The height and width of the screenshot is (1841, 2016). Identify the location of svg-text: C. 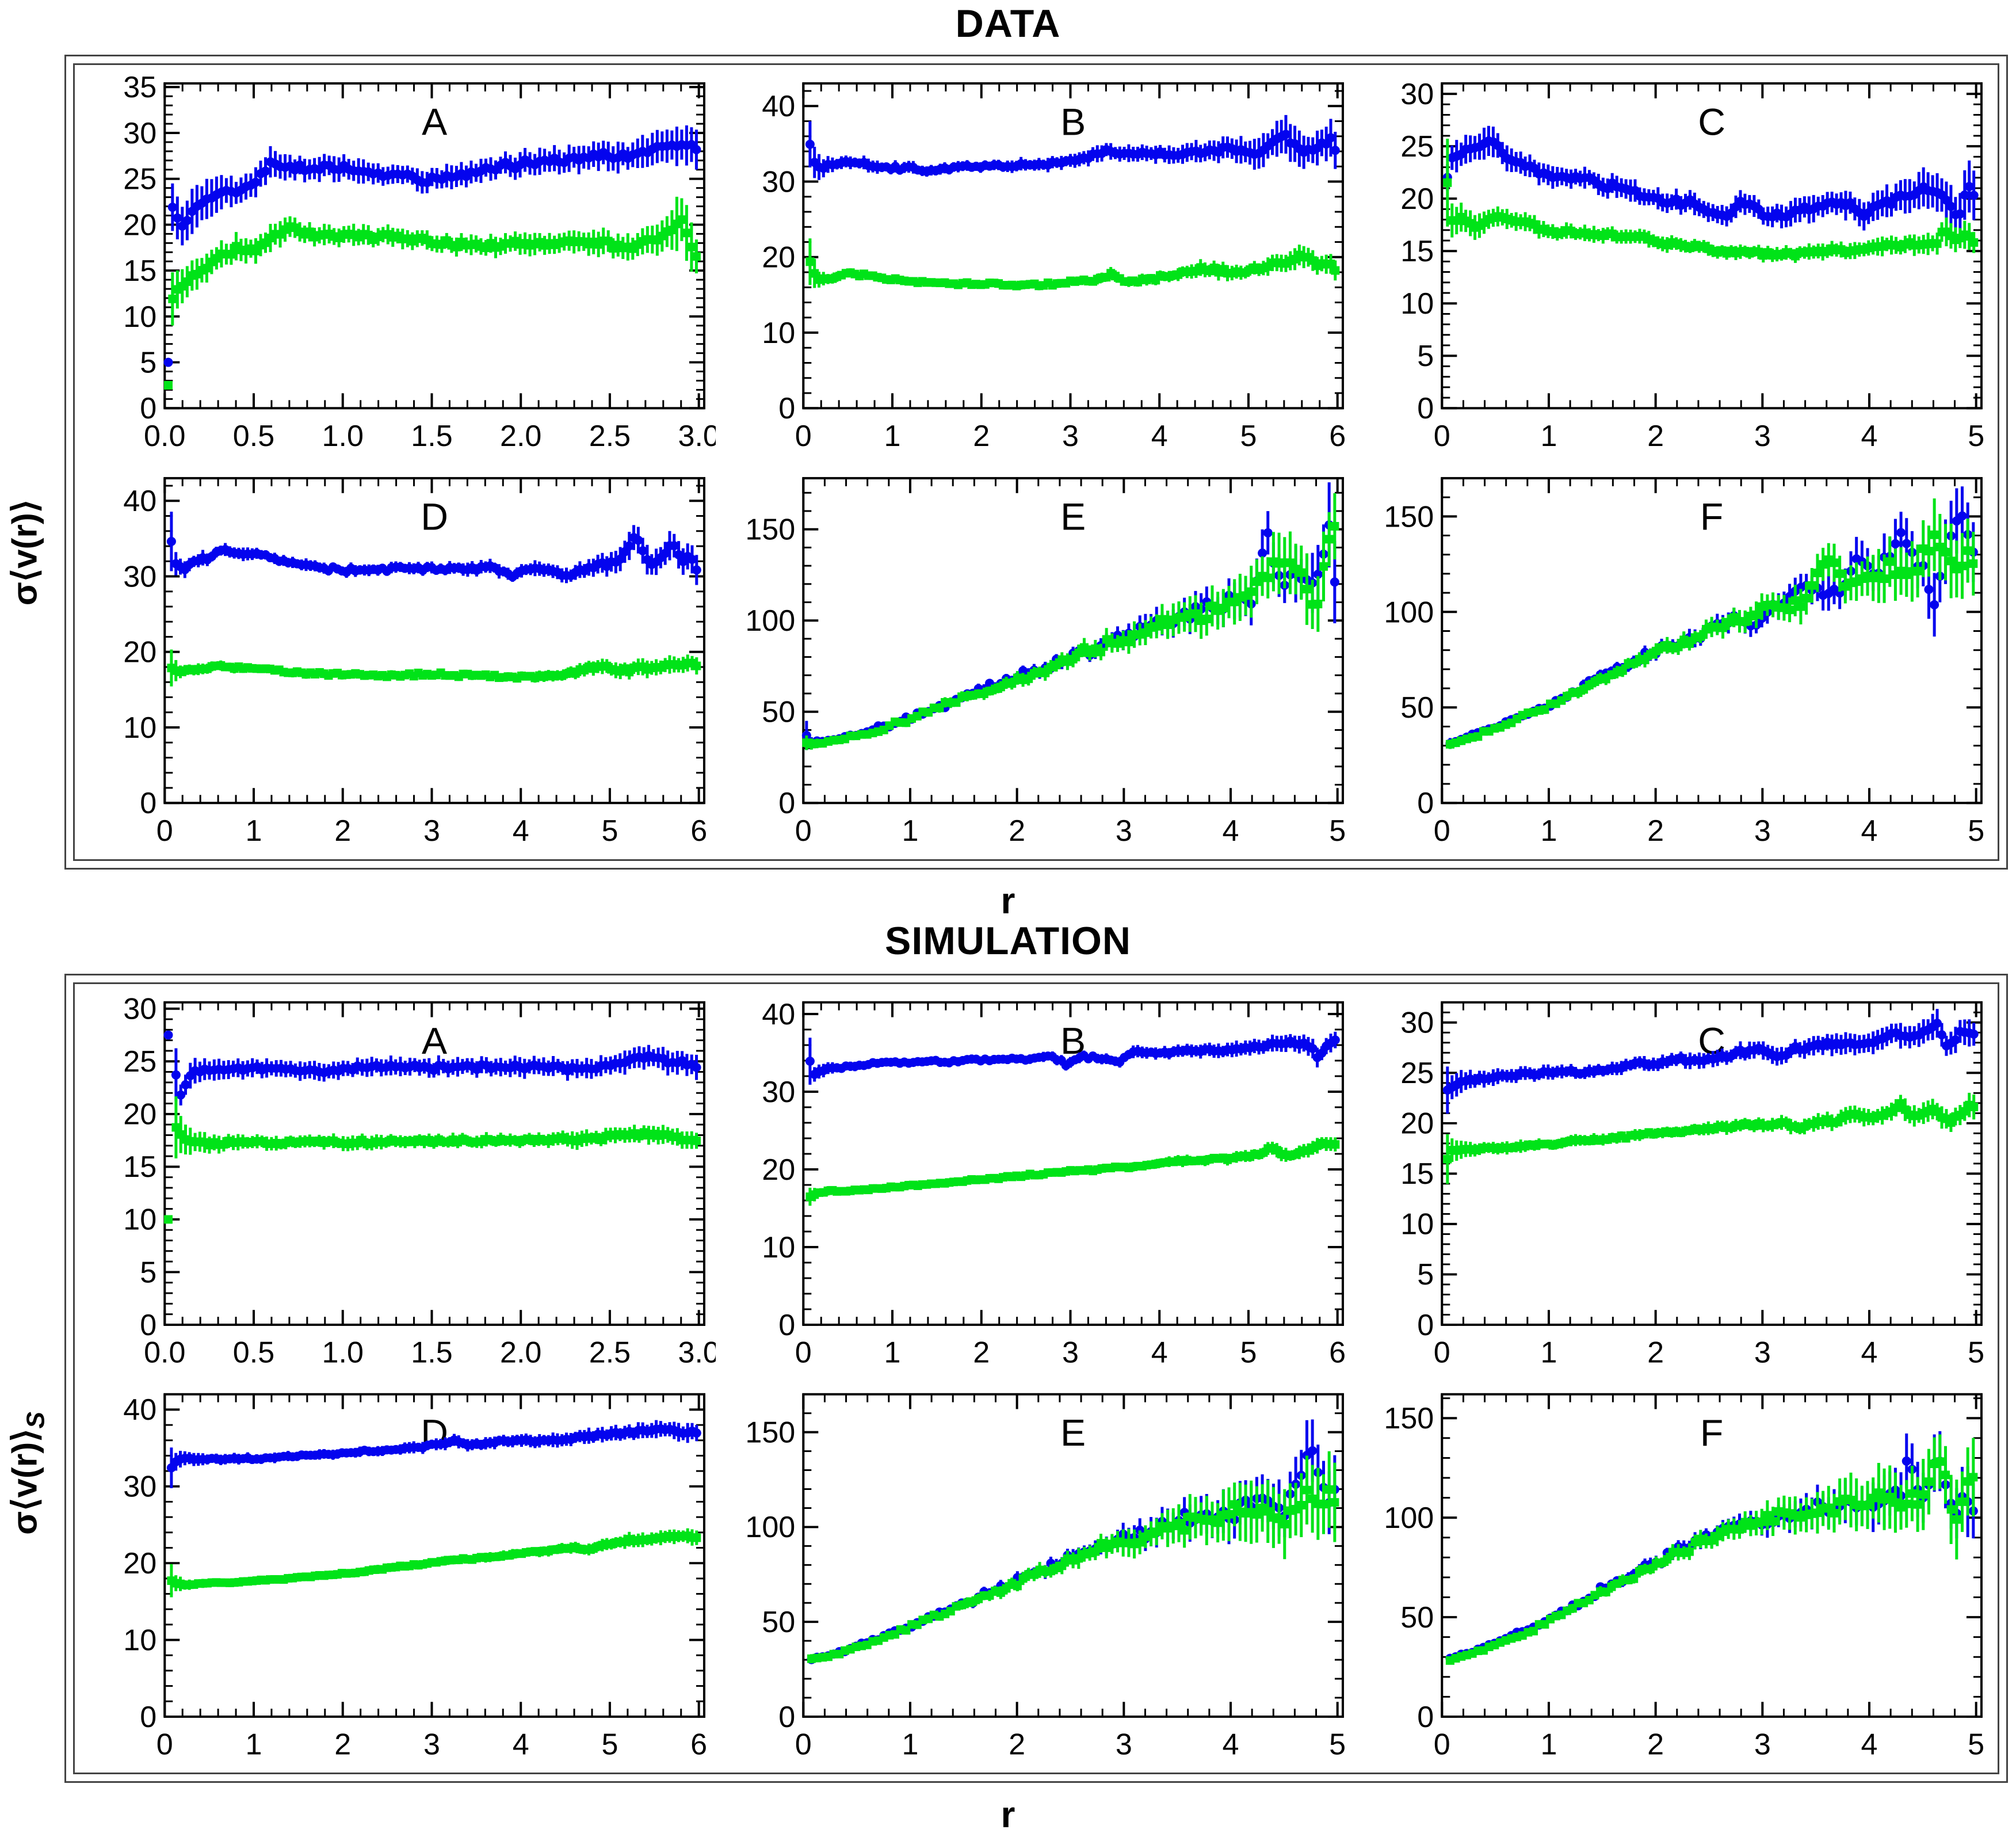
(1711, 122).